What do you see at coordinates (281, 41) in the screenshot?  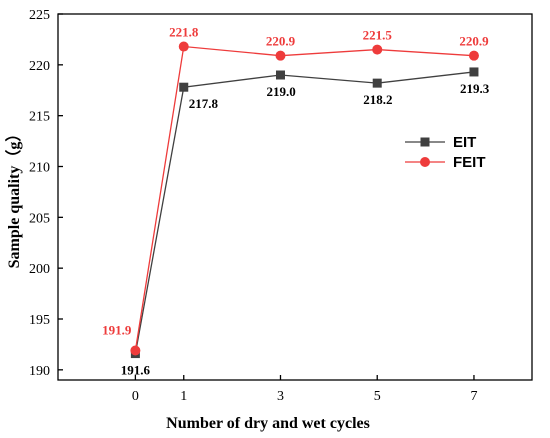 I see `data-label-feit-2: 220.9` at bounding box center [281, 41].